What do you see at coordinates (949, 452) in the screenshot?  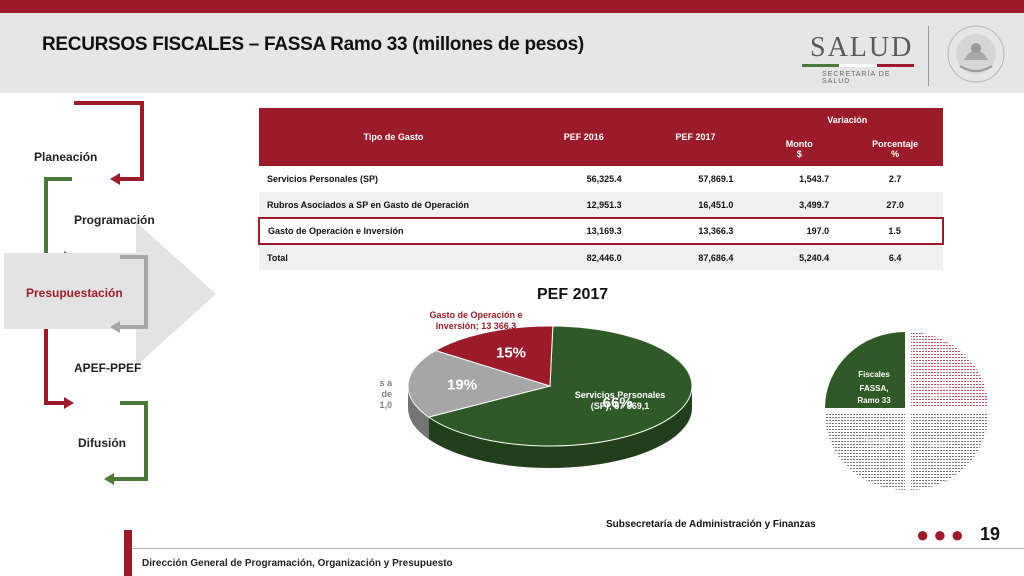 I see `mini-slice-fondeo` at bounding box center [949, 452].